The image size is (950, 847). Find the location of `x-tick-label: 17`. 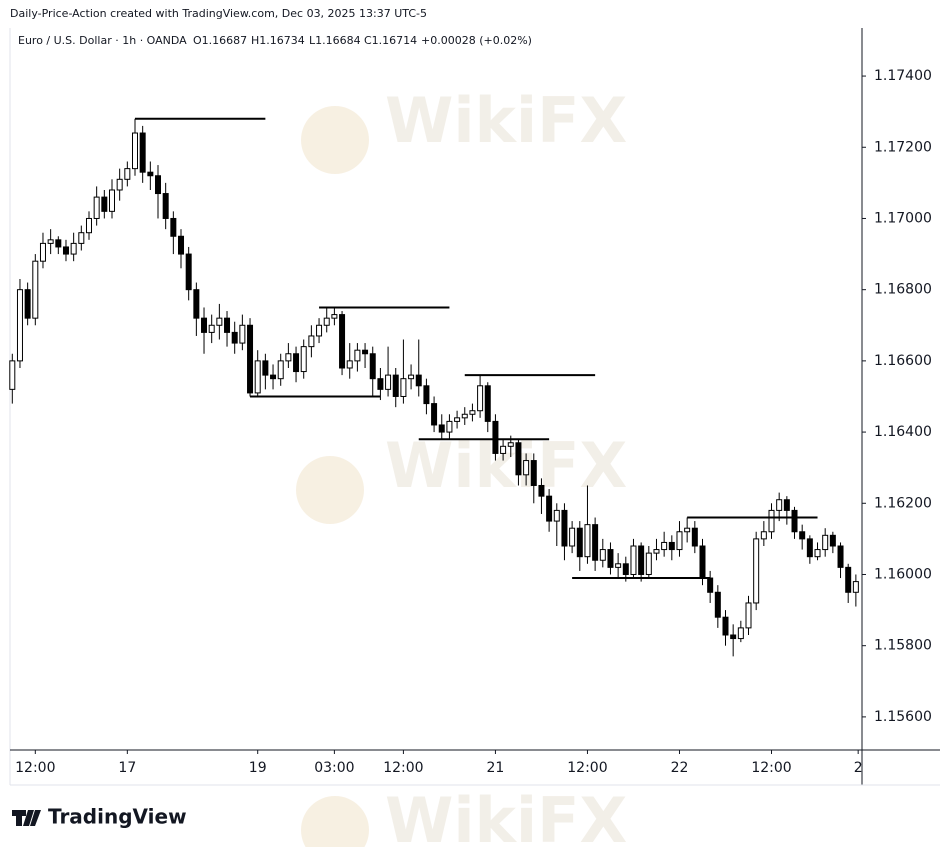

x-tick-label: 17 is located at coordinates (127, 768).